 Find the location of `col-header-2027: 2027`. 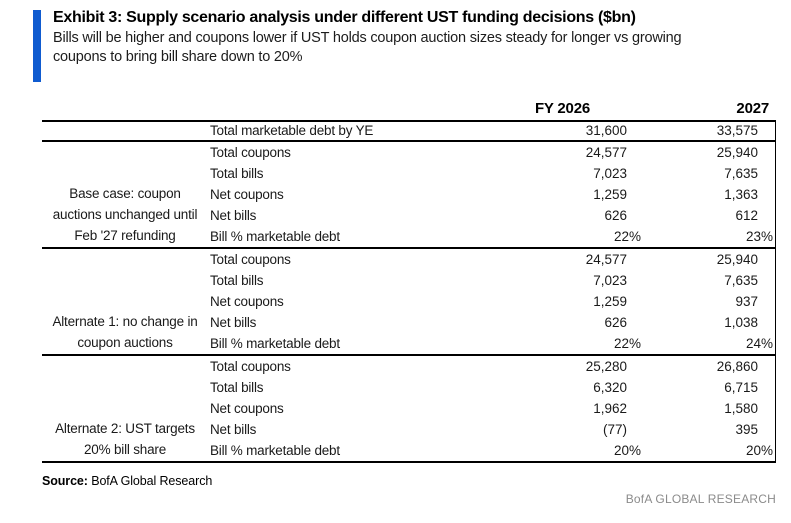

col-header-2027: 2027 is located at coordinates (752, 108).